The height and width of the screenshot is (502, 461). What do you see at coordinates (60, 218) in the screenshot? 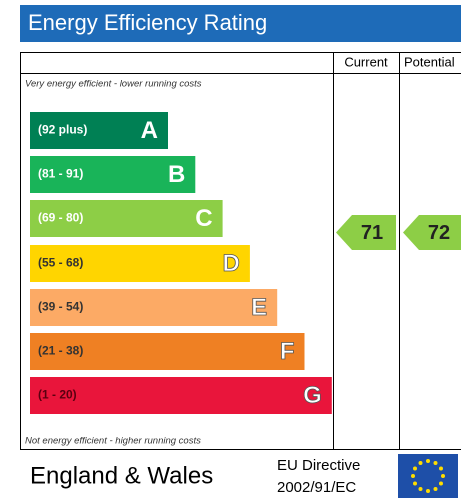
I see `band-range: (69 - 80)` at bounding box center [60, 218].